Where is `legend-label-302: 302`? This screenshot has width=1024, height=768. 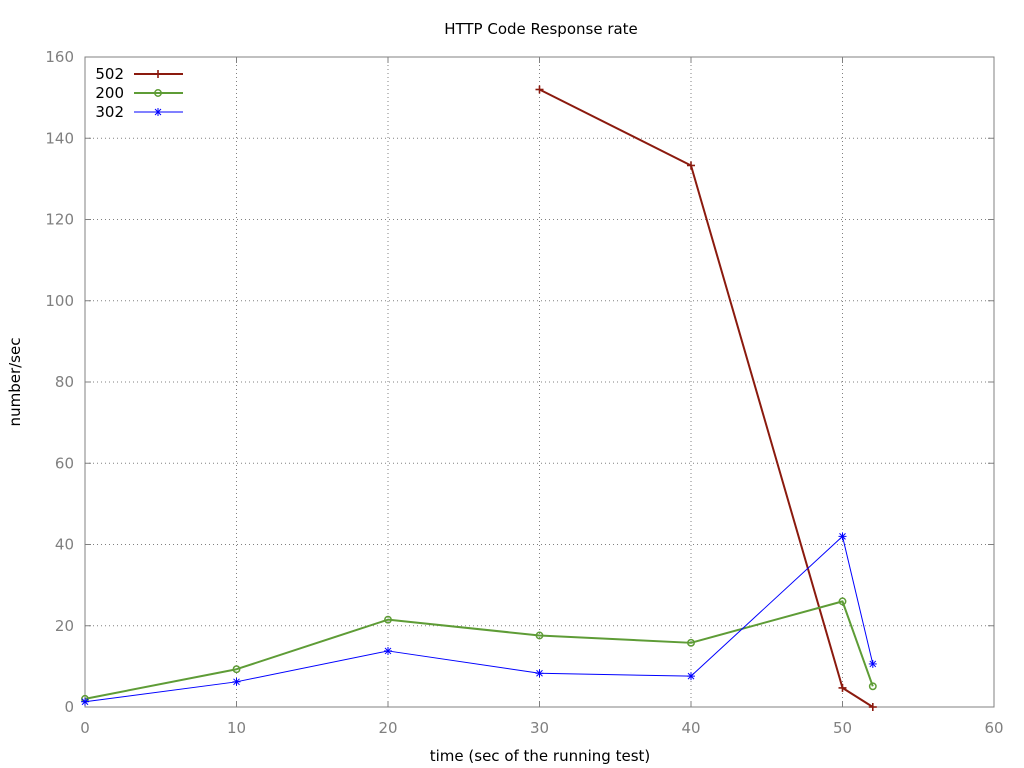
legend-label-302: 302 is located at coordinates (109, 112).